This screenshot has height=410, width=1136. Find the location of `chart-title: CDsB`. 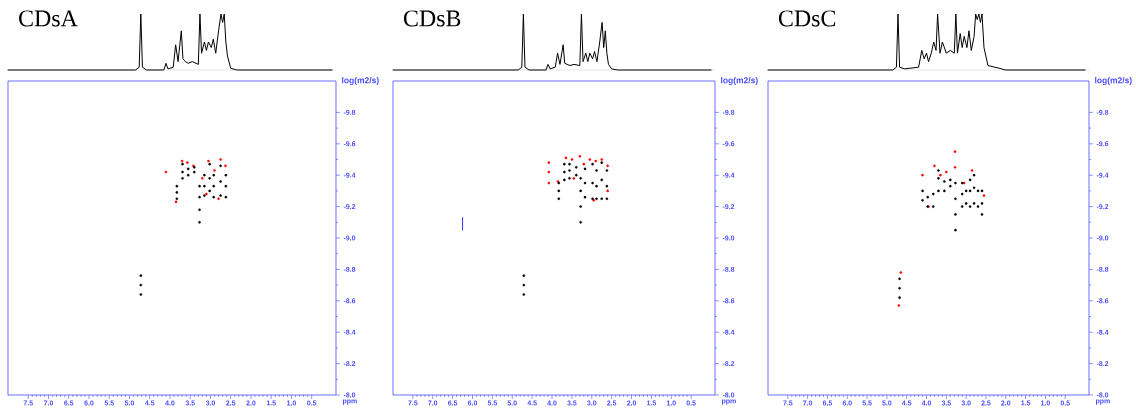

chart-title: CDsB is located at coordinates (432, 18).